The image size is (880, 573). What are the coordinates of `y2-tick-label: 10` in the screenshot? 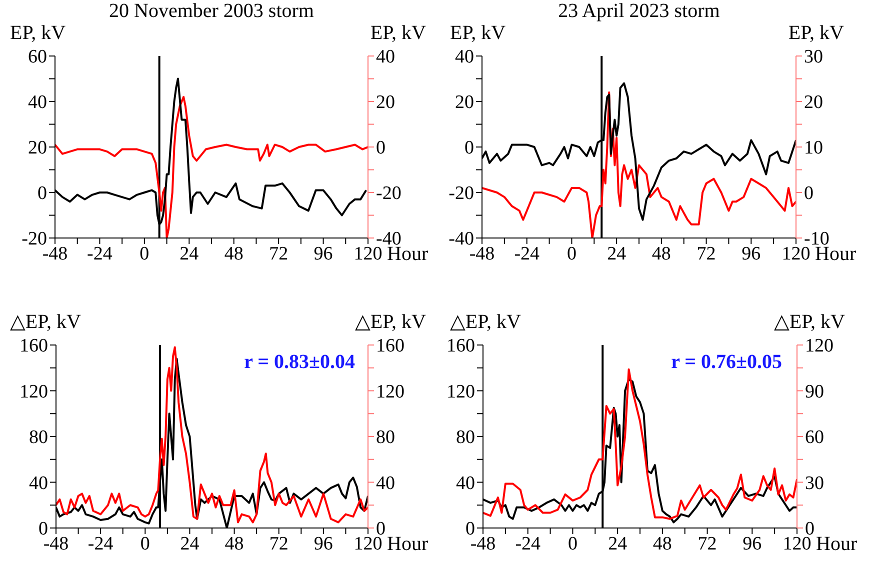 It's located at (813, 148).